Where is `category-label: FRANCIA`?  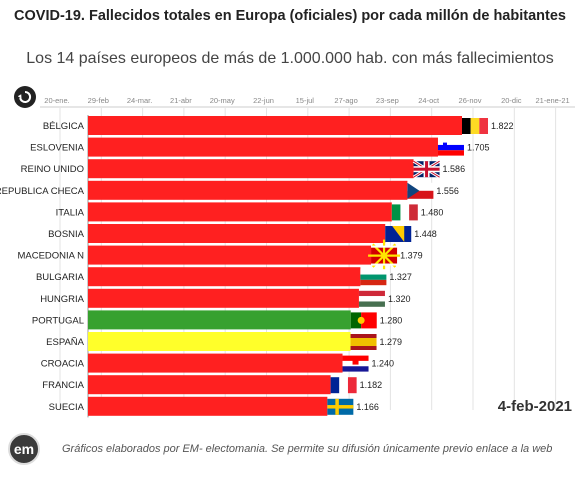
category-label: FRANCIA is located at coordinates (63, 385).